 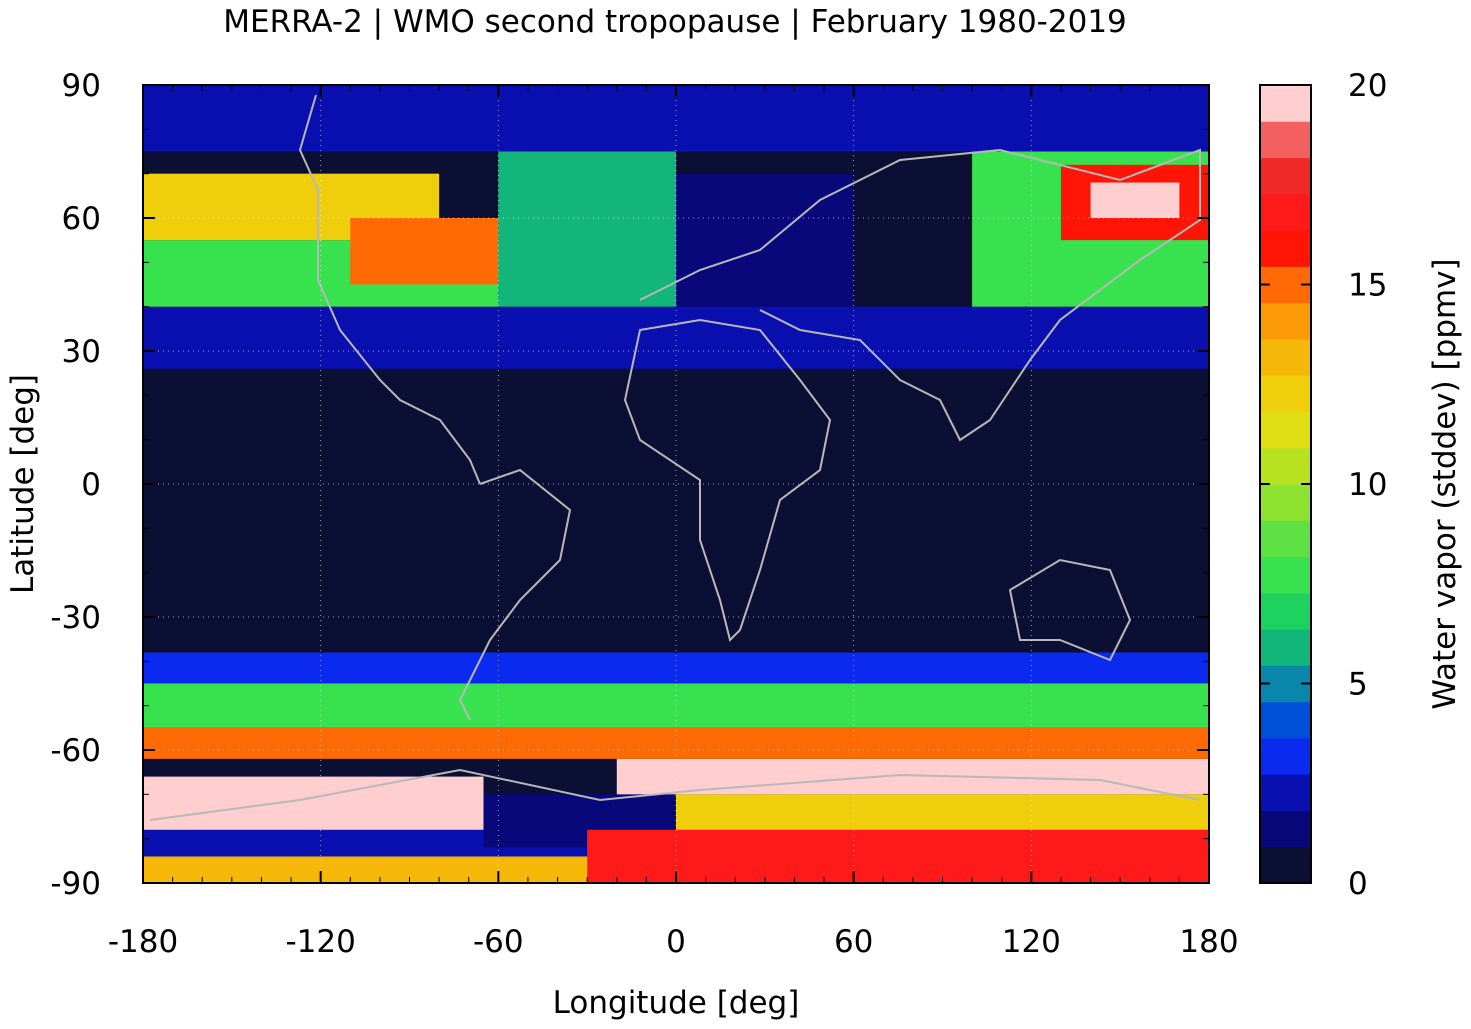 I want to click on y-axis-label: Latitude [deg], so click(x=23, y=484).